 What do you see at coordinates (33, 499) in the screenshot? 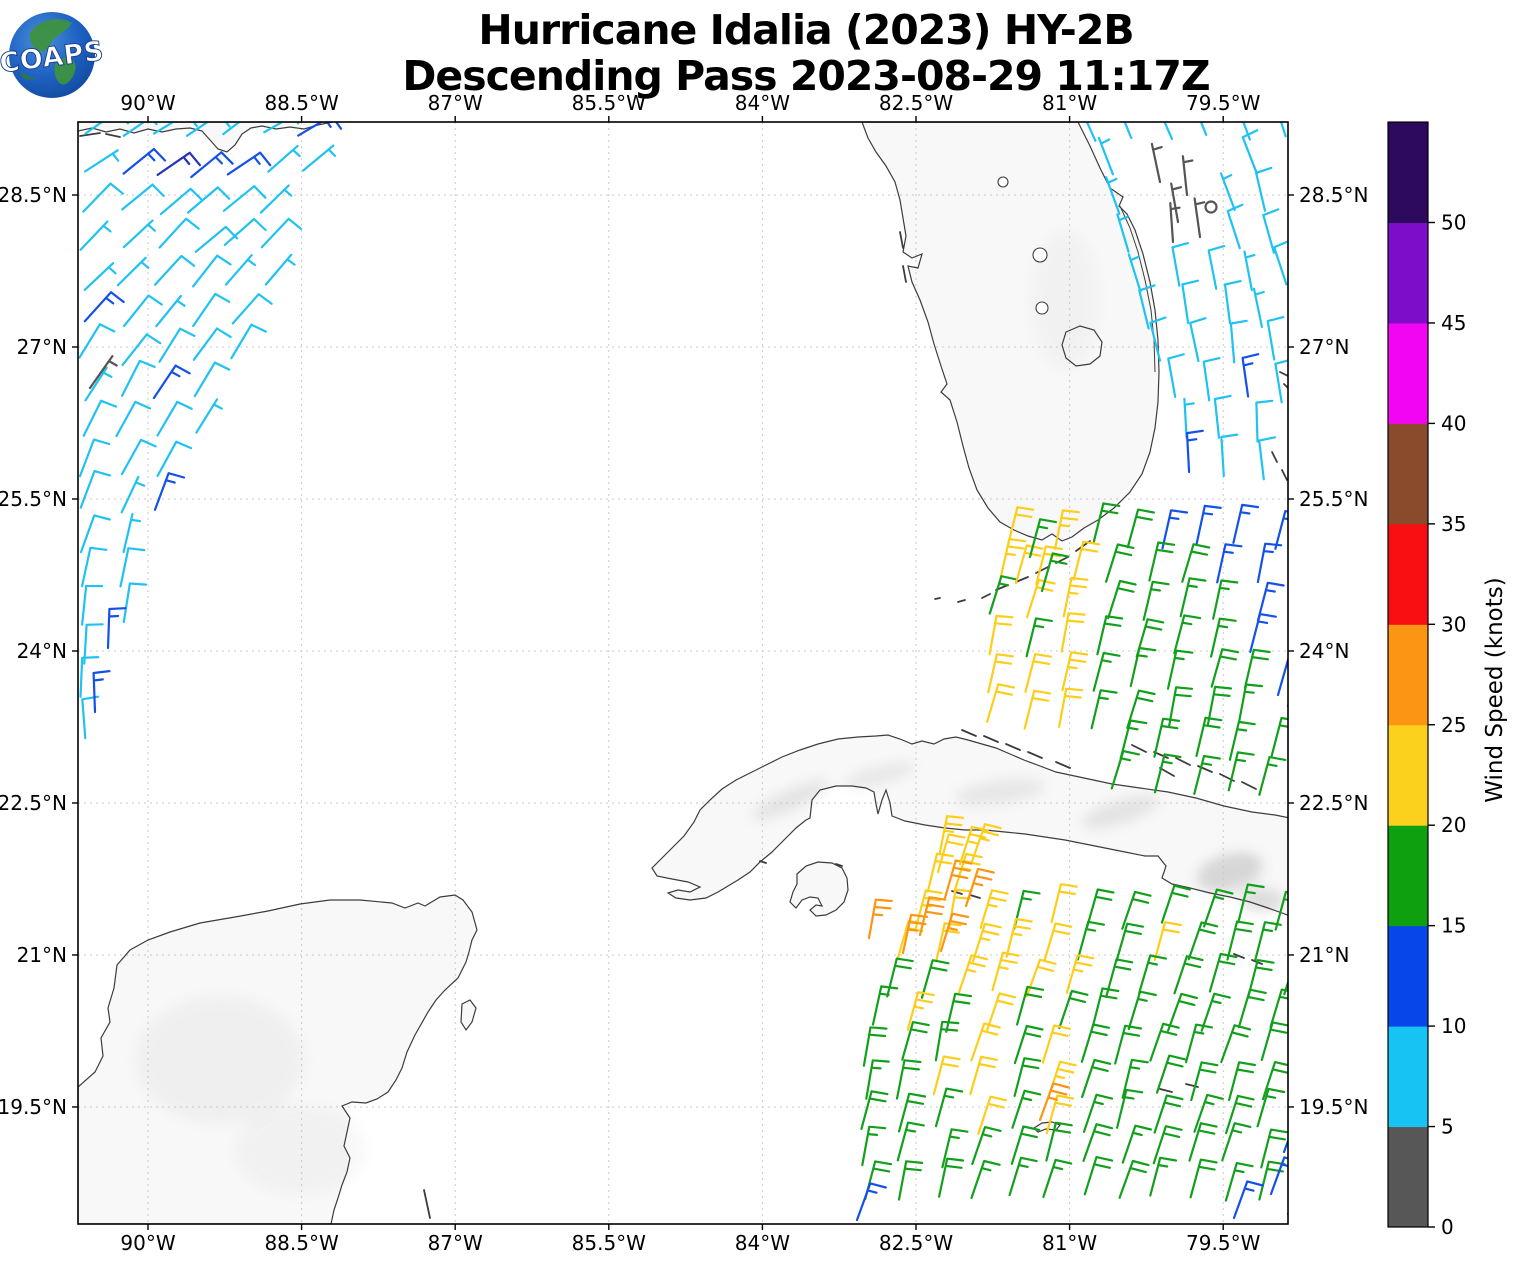
I see `axis-tick-label-left: 25.5°N` at bounding box center [33, 499].